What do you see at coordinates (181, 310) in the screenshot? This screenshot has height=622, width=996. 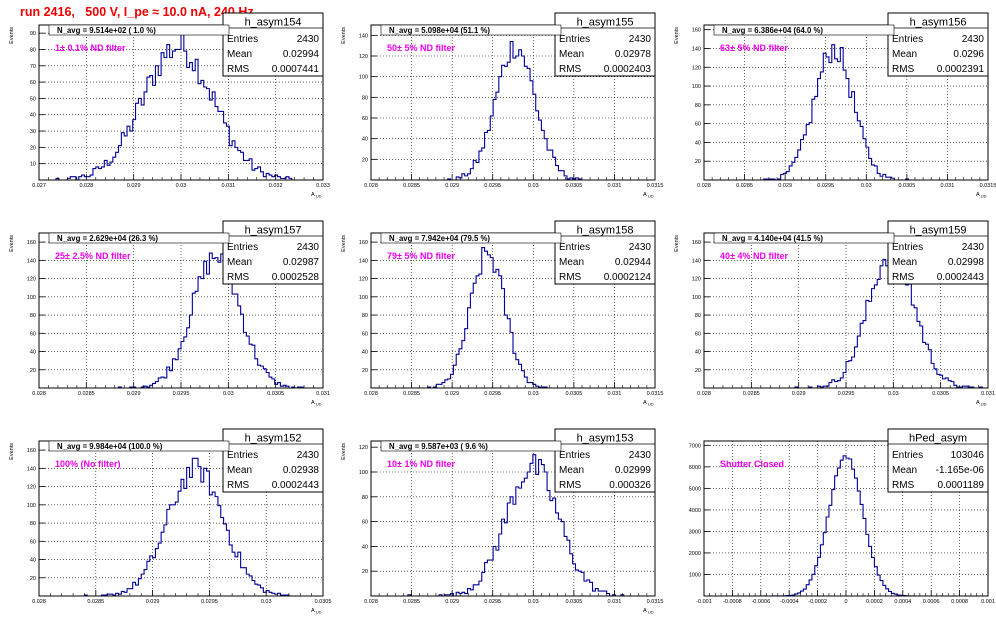 I see `grid` at bounding box center [181, 310].